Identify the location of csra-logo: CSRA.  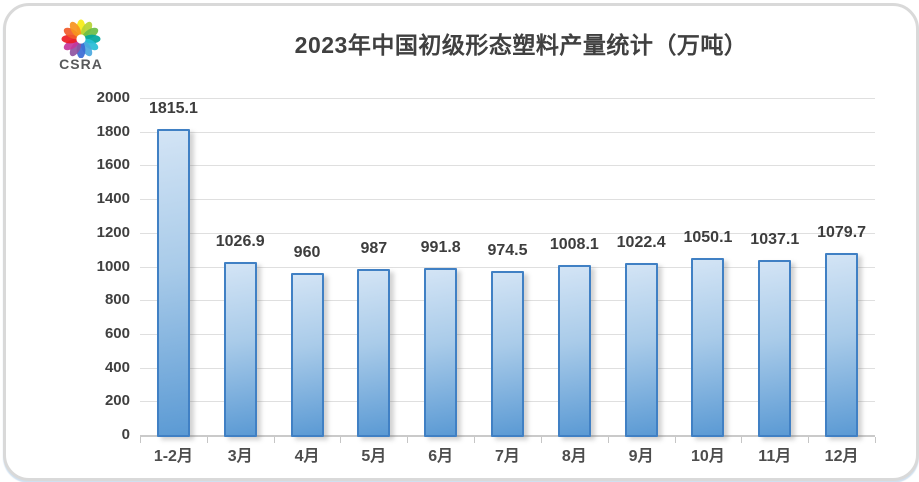
(81, 45).